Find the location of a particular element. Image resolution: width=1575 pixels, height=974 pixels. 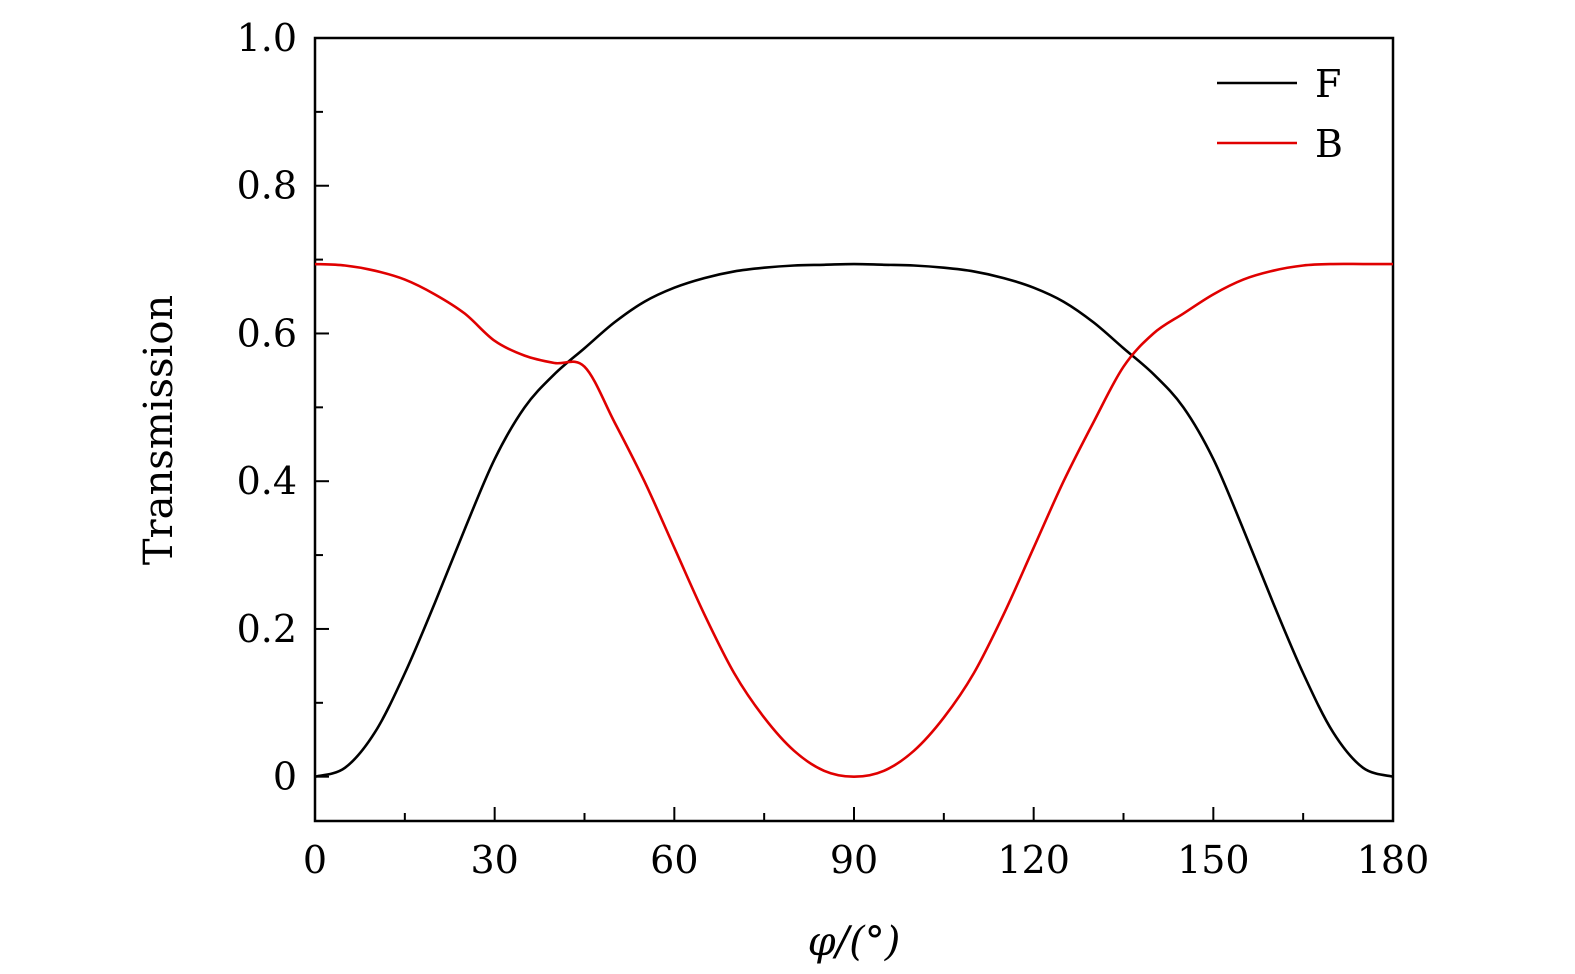

y-axis-ticks: 0 0.2 0.4 0.6 0.8 1.0 is located at coordinates (283, 407).